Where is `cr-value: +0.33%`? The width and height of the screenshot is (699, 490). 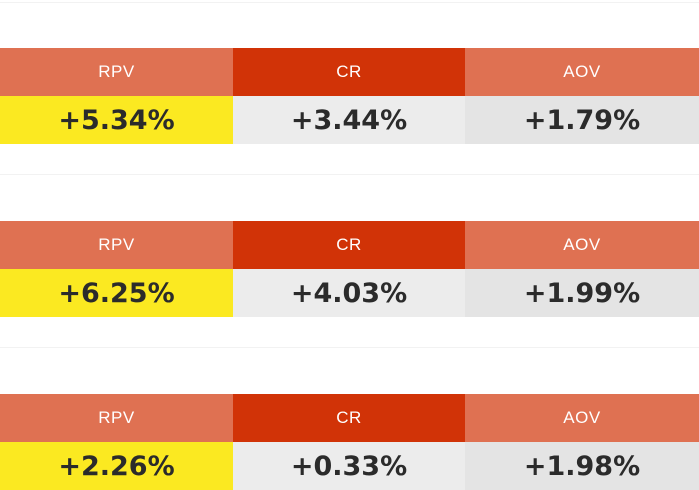 cr-value: +0.33% is located at coordinates (349, 466).